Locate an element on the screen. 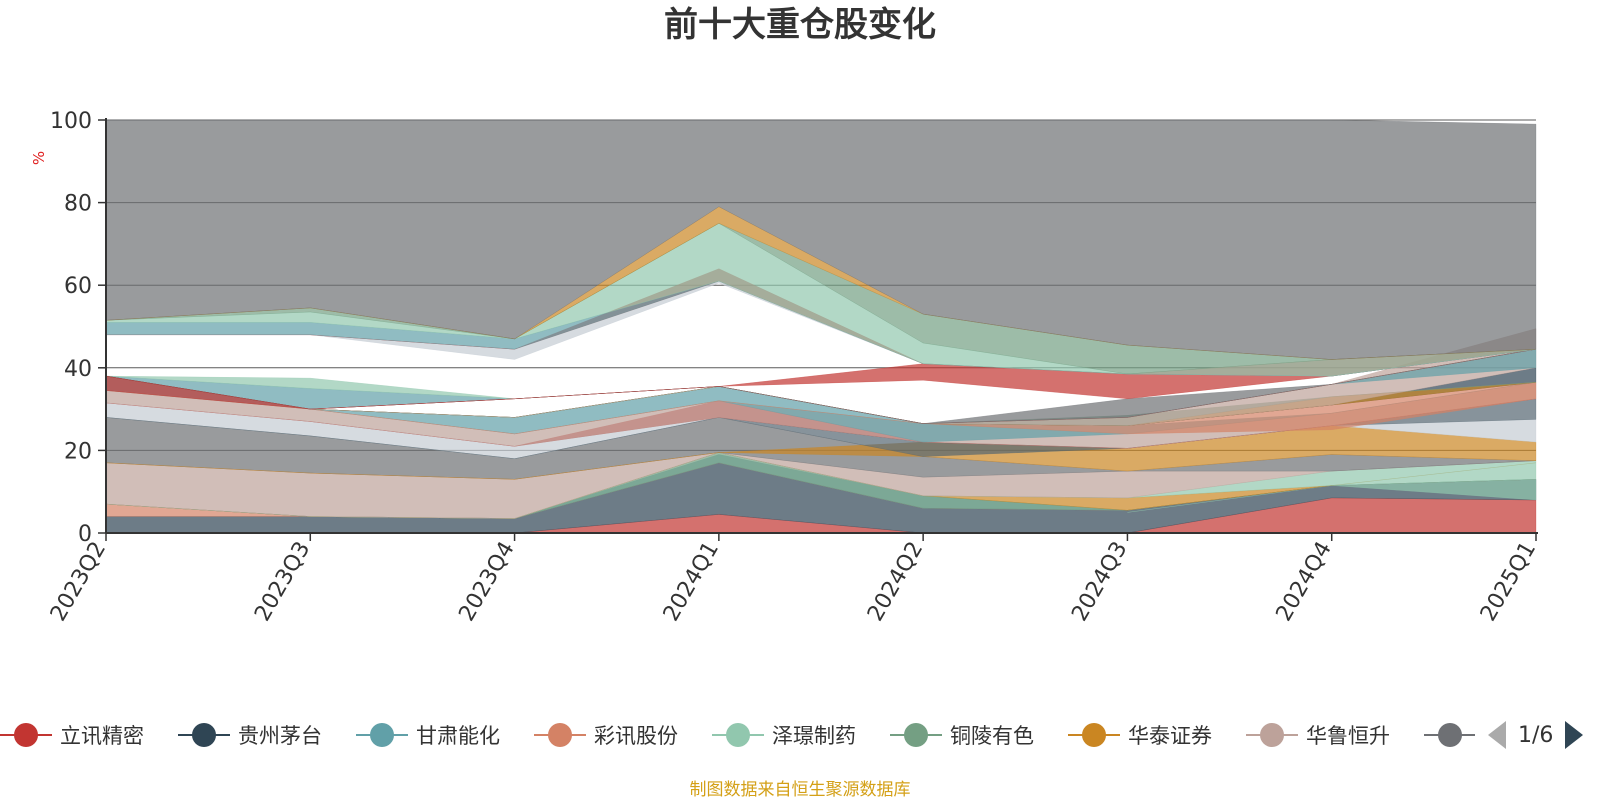 This screenshot has width=1600, height=800. legend-page-indicator: 1/6 is located at coordinates (1536, 735).